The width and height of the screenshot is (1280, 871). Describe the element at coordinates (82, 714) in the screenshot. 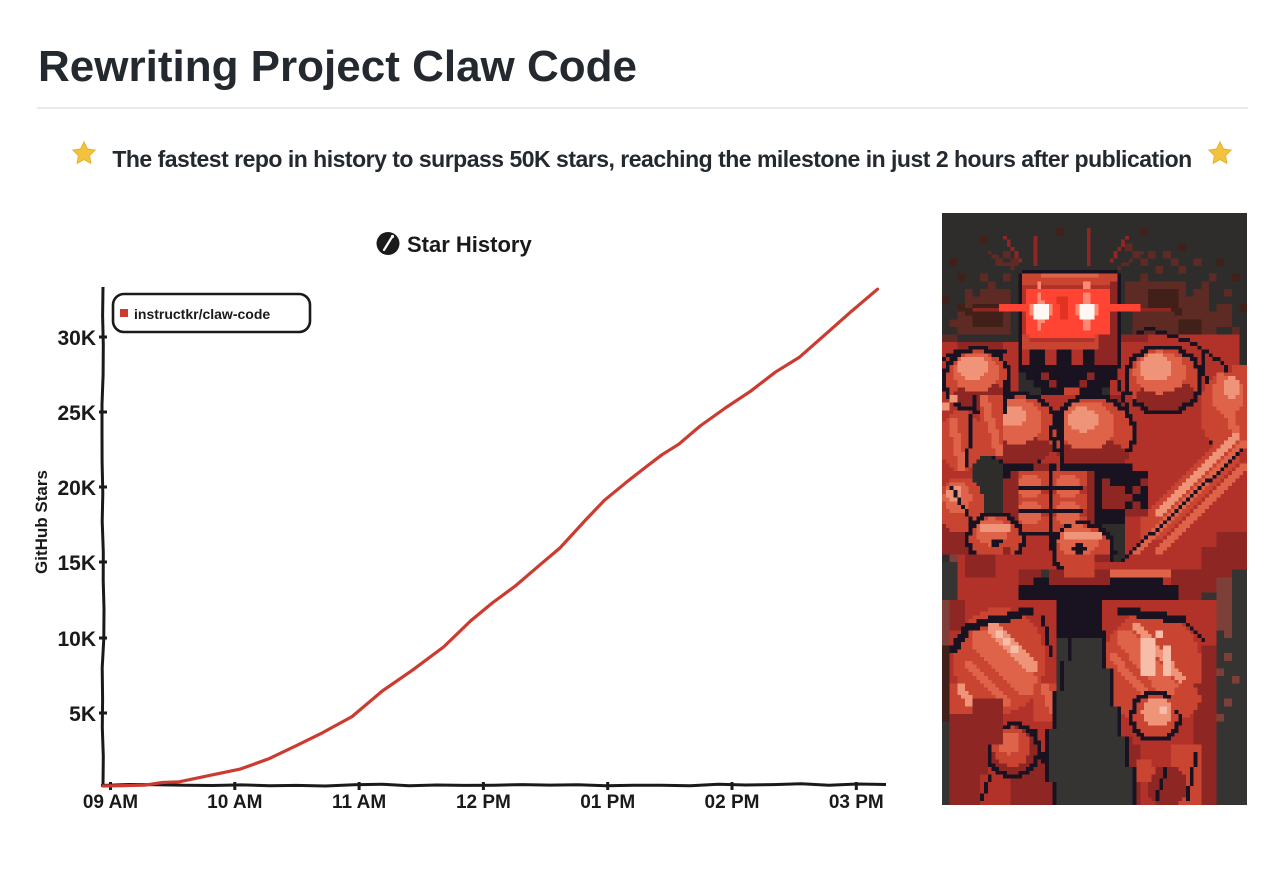

I see `svg-text: 5K` at that location.